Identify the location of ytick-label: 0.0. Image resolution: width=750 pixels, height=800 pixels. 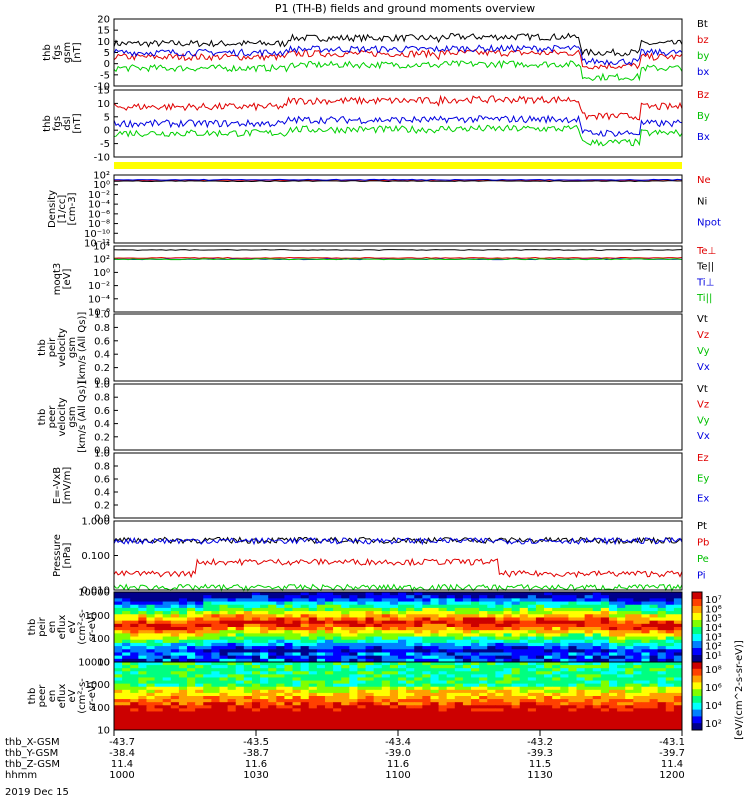
(102, 451).